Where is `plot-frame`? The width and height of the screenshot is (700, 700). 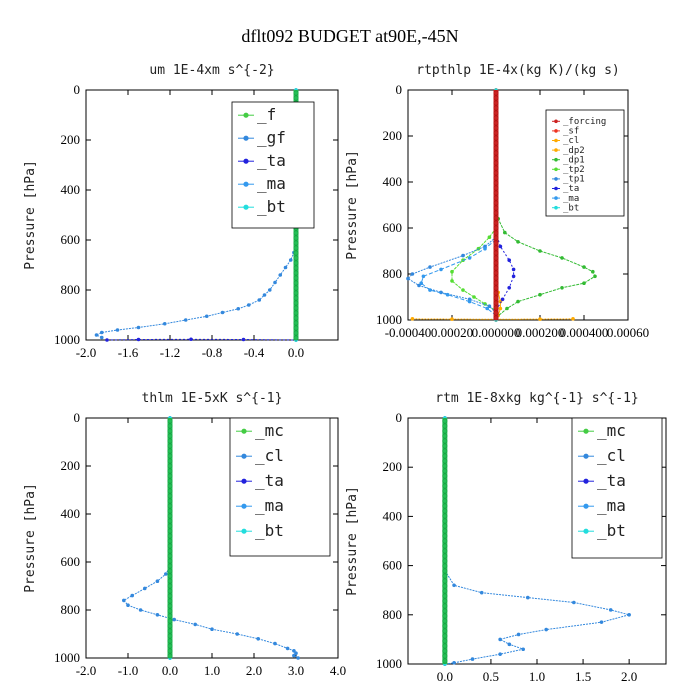
plot-frame is located at coordinates (518, 205).